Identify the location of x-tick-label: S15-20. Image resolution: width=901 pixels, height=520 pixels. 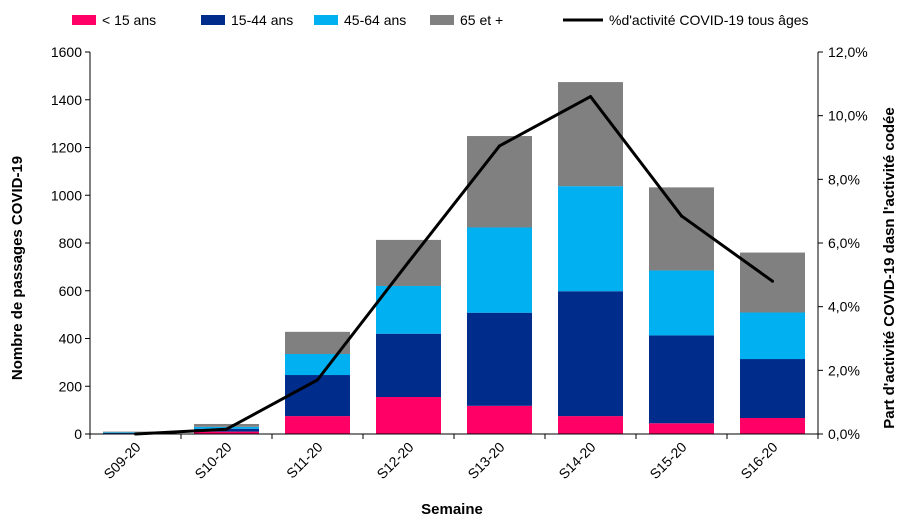
(667, 460).